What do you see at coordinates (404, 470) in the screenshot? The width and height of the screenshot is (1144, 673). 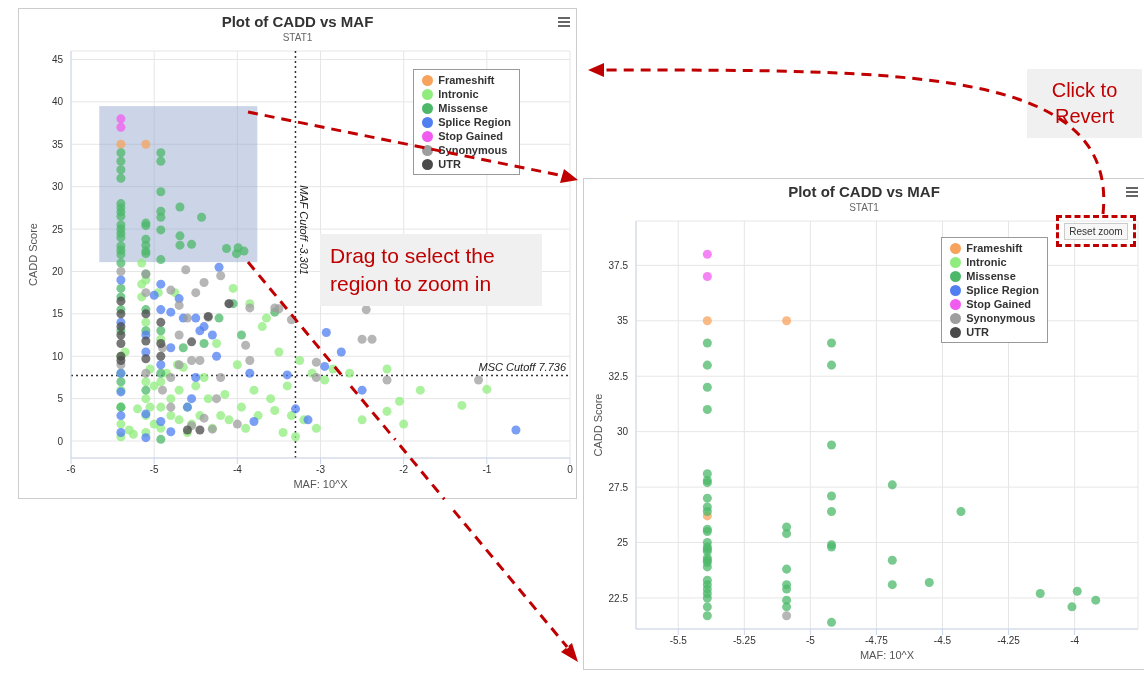 I see `x-tick-label: -2` at bounding box center [404, 470].